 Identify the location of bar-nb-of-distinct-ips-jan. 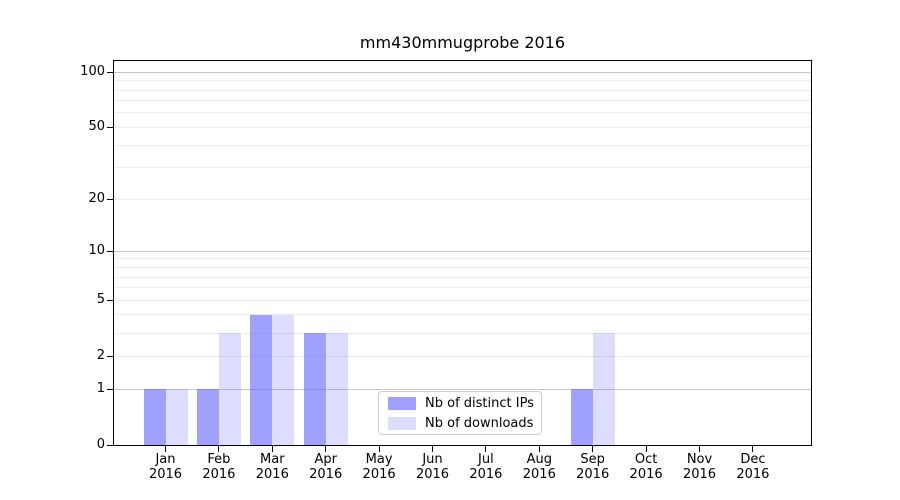
(154, 417).